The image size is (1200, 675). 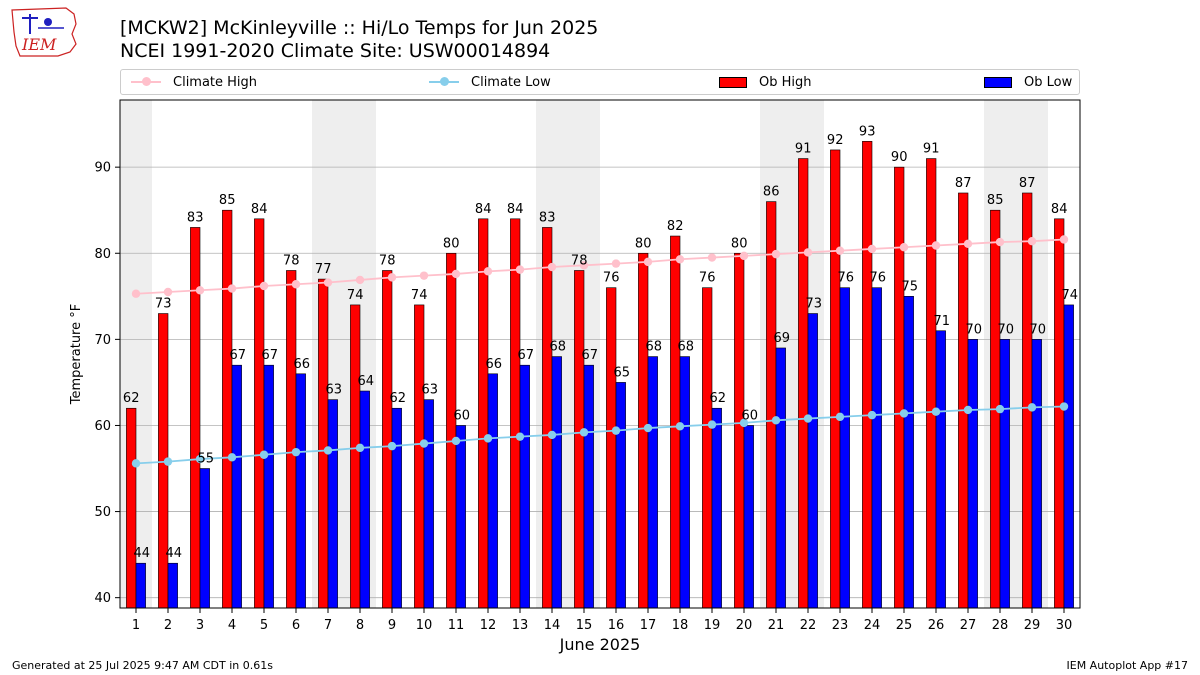 I want to click on y-tick-label: 80, so click(x=102, y=254).